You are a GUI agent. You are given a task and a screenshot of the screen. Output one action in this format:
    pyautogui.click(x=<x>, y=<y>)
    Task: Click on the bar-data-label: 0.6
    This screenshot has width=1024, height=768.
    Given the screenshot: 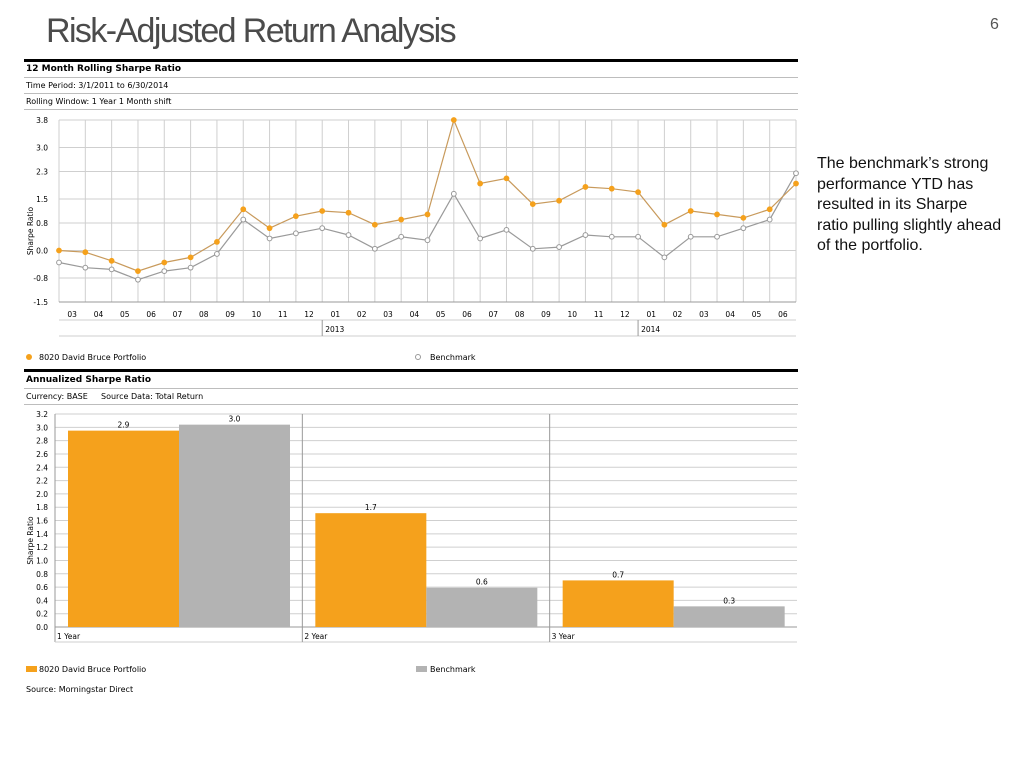 What is the action you would take?
    pyautogui.click(x=482, y=582)
    